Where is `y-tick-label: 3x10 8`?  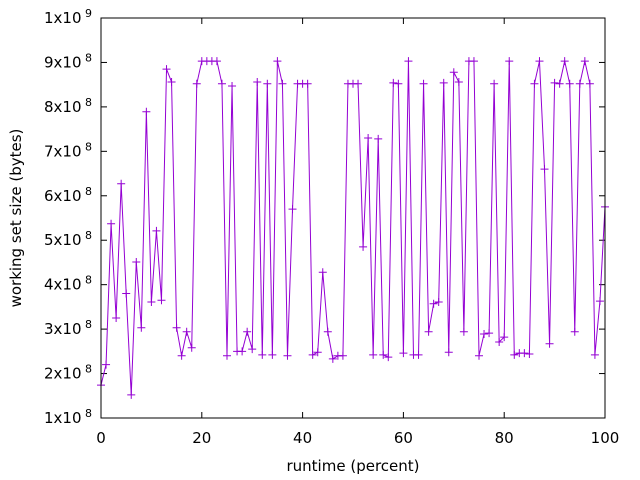 y-tick-label: 3x10 8 is located at coordinates (68, 328).